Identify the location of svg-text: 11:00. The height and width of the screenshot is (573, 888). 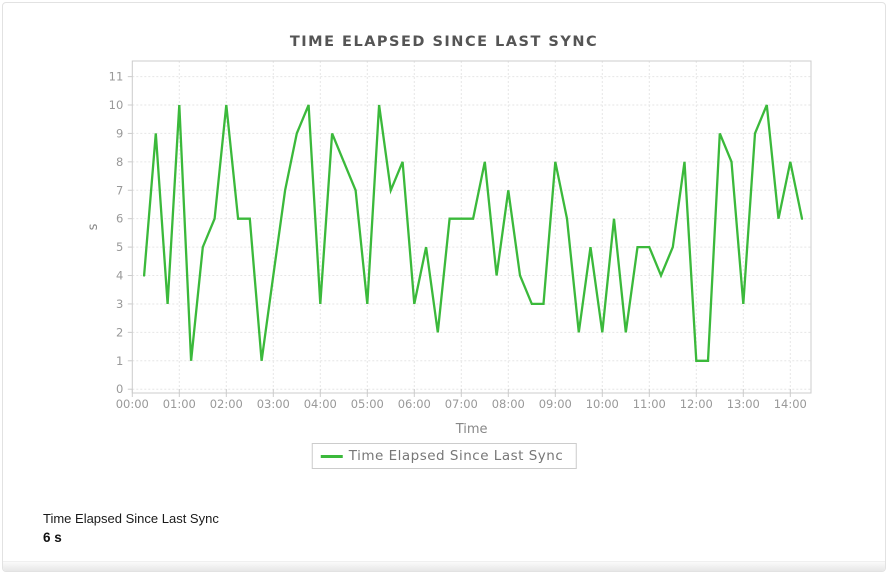
(649, 404).